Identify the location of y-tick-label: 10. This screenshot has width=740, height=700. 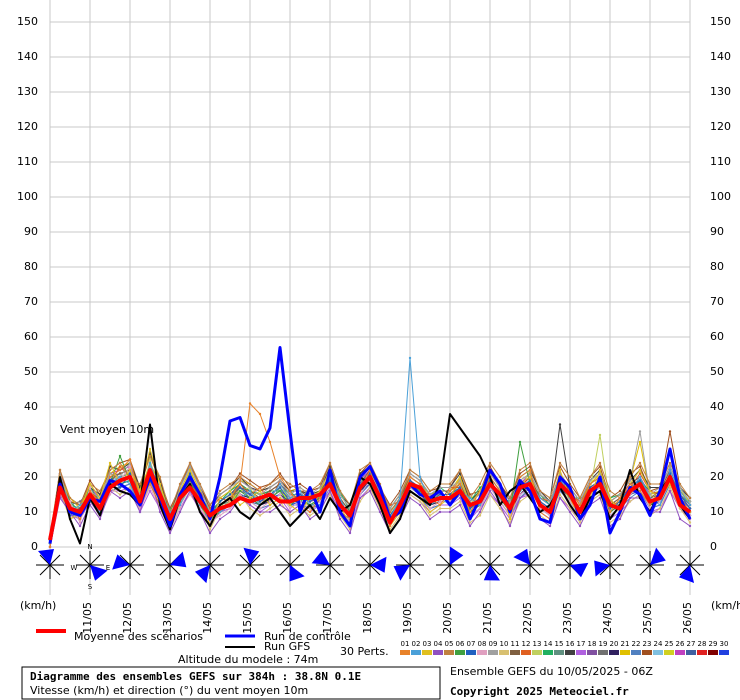
(31, 511).